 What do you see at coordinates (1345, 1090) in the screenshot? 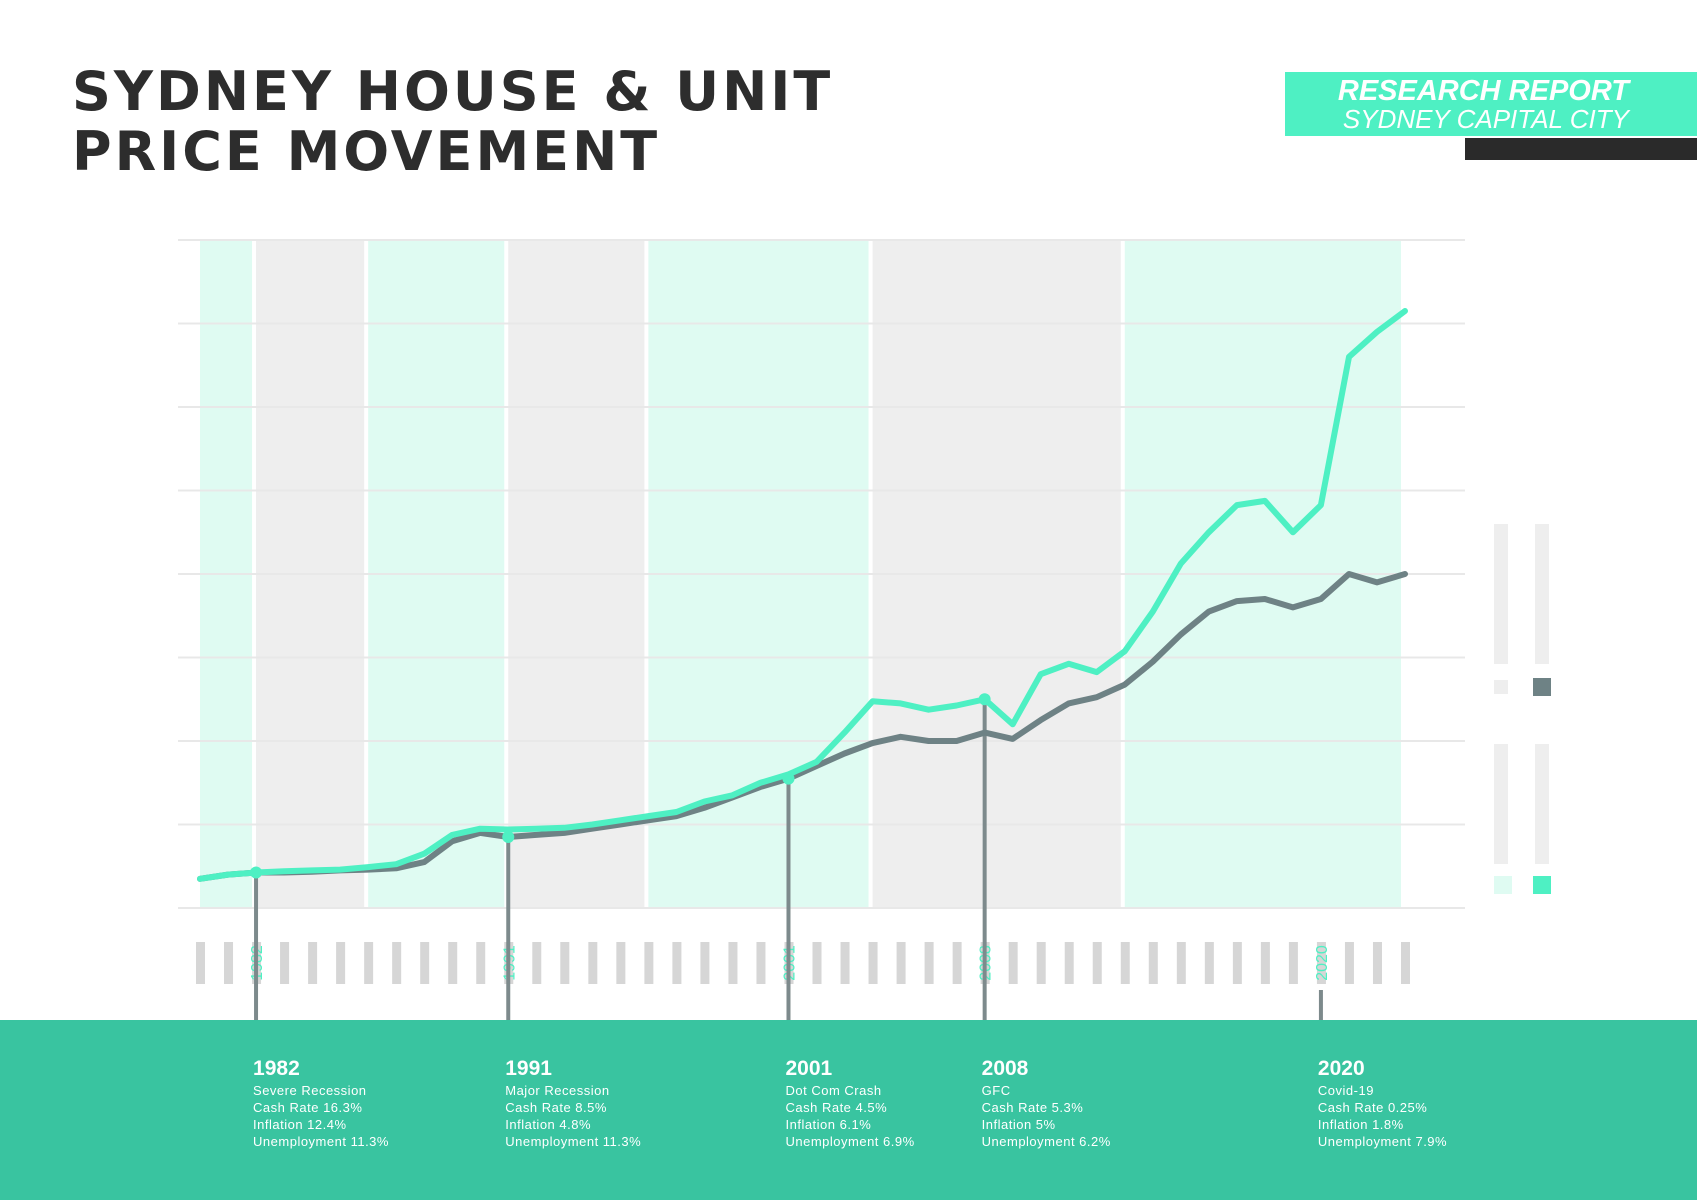
I see `event-detail: Covid-19` at bounding box center [1345, 1090].